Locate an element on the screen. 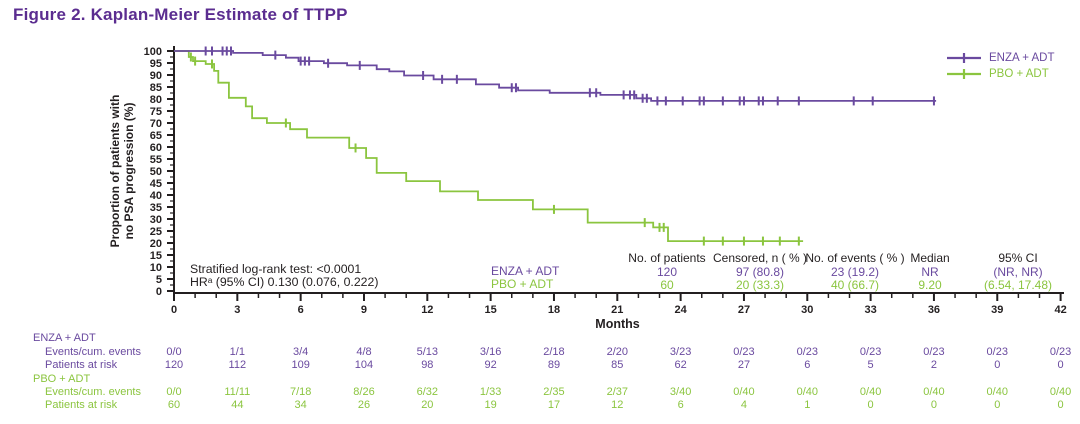  y-tick-label: 15 is located at coordinates (156, 256).